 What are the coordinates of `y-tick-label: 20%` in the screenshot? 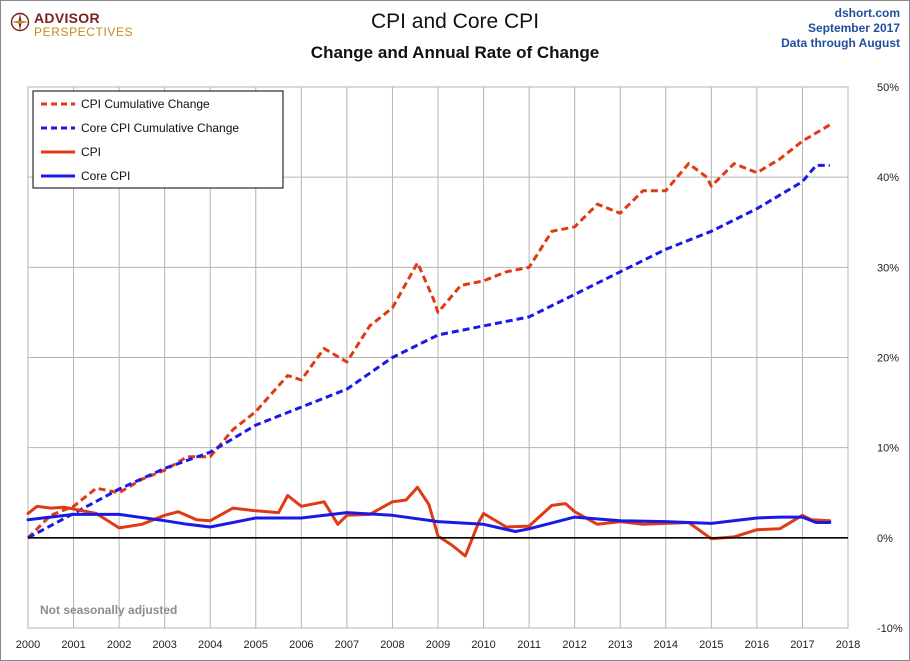 It's located at (888, 359).